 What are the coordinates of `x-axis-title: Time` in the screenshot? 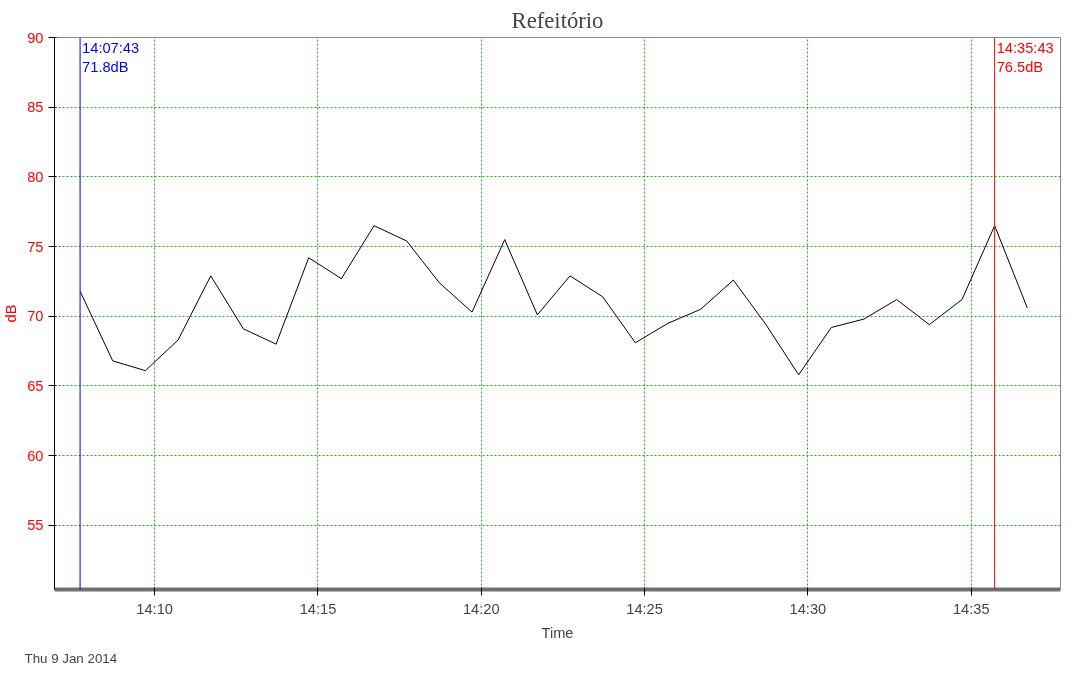 It's located at (557, 632).